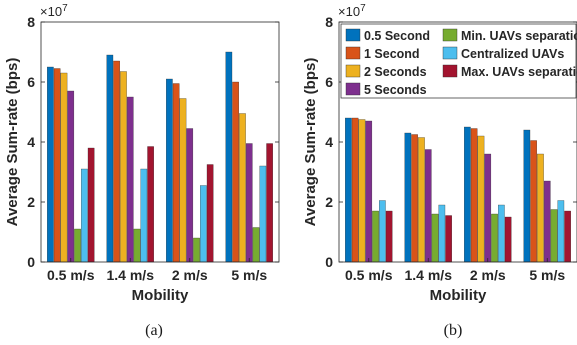 The width and height of the screenshot is (577, 345). I want to click on legend-label: 5 Seconds, so click(395, 90).